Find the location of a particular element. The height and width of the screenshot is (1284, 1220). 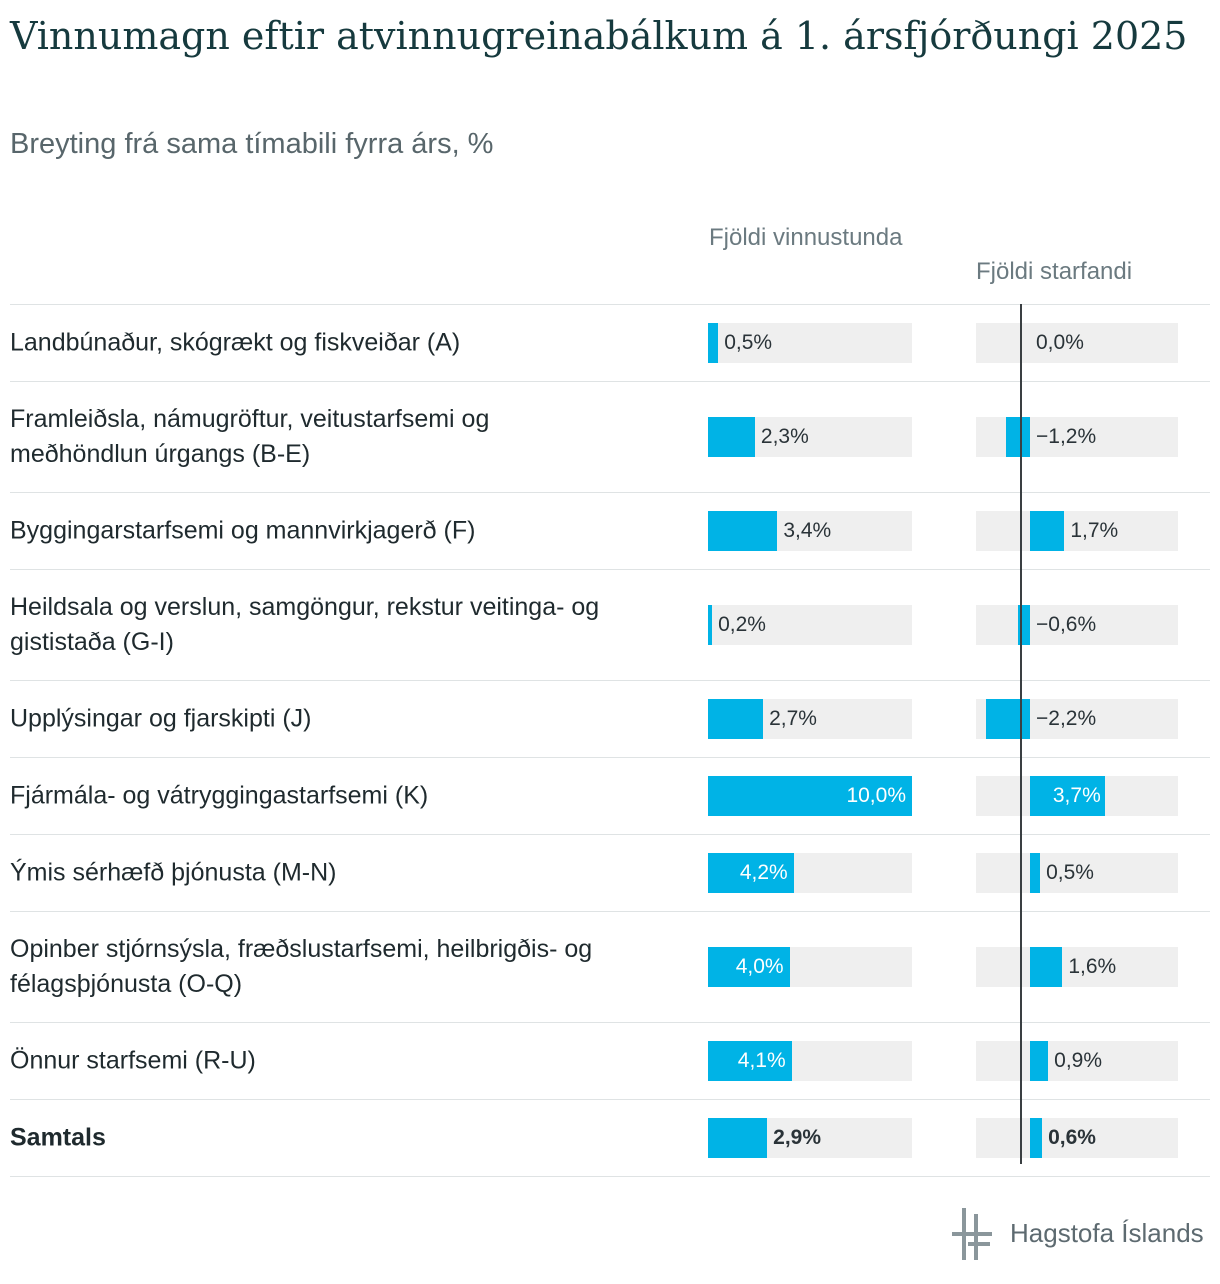

category-label: Byggingarstarfsemi og mannvirkjagerð (F) is located at coordinates (243, 530).